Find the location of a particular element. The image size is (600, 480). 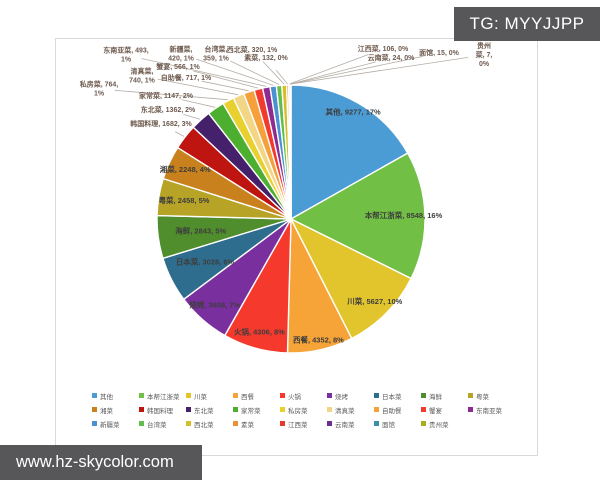

legend-item-3: 西餐 is located at coordinates (256, 395).